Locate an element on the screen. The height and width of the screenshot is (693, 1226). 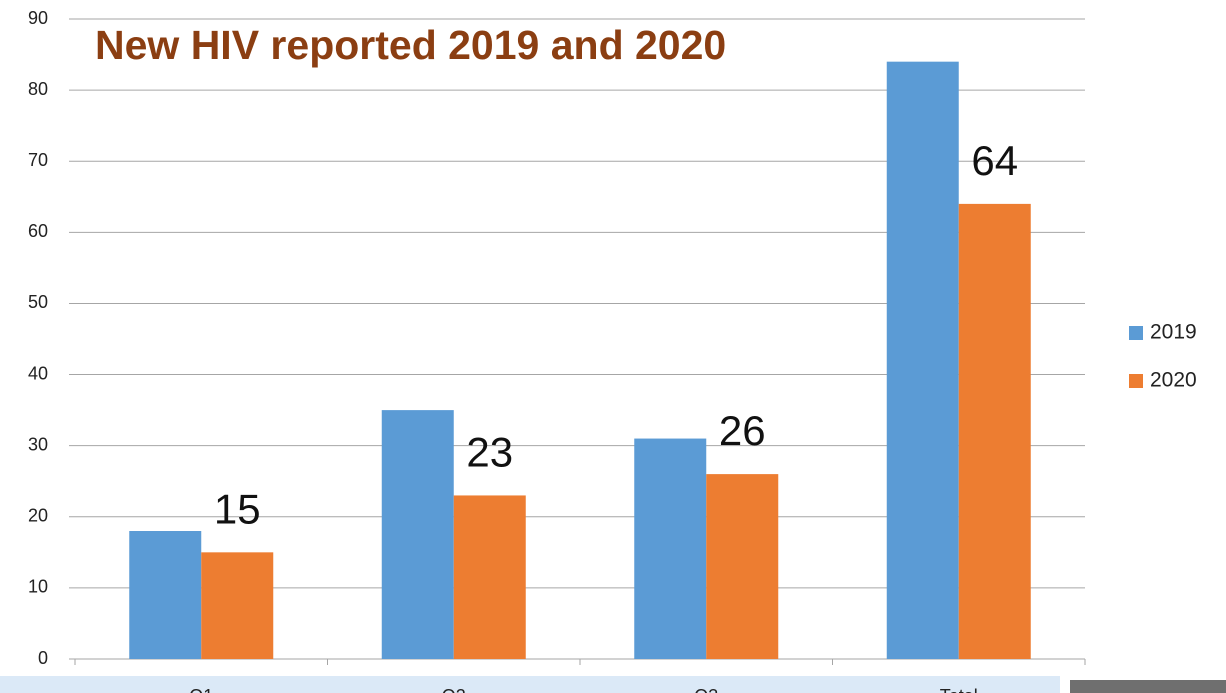
x-tick-label: Total is located at coordinates (959, 689).